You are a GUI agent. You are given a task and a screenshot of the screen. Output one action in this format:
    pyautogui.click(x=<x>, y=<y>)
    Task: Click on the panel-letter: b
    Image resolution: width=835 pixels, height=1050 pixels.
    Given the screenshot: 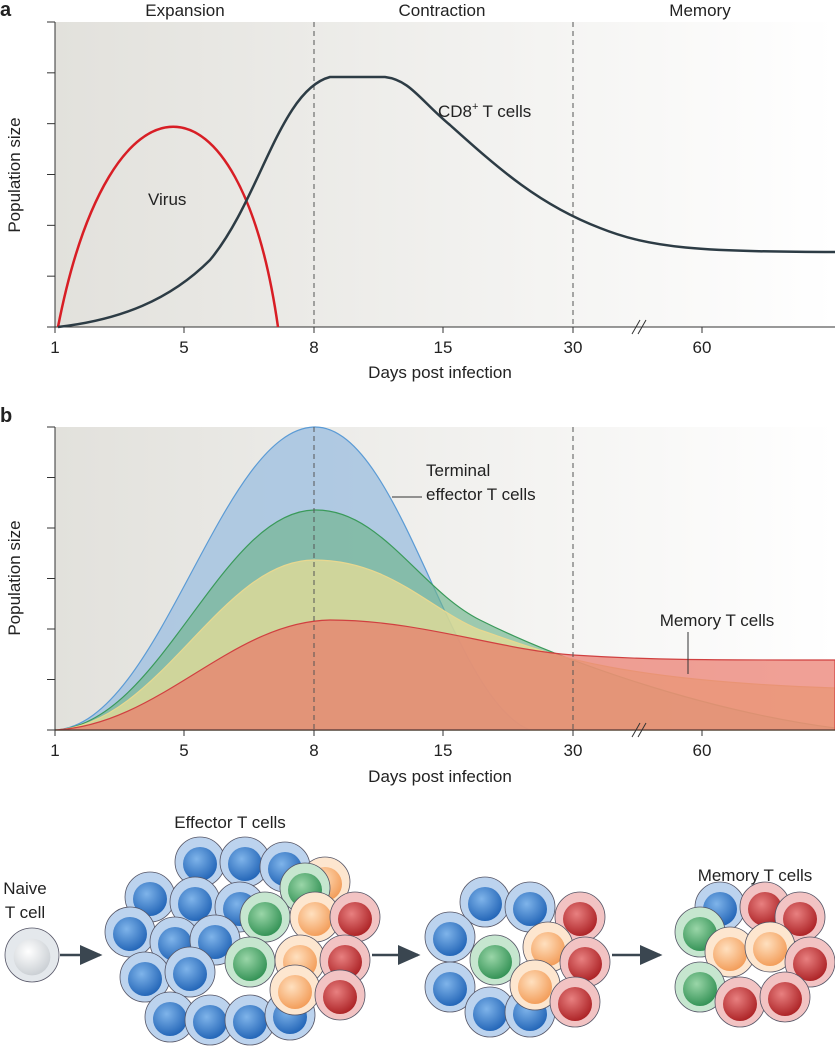 What is the action you would take?
    pyautogui.click(x=6, y=416)
    